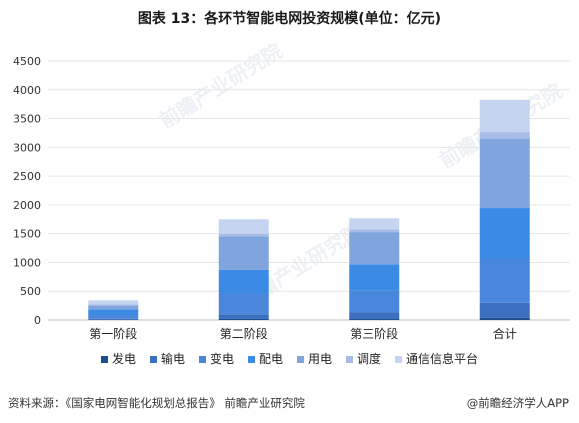 This screenshot has height=423, width=579. I want to click on x-tick-label: 第三阶段, so click(374, 333).